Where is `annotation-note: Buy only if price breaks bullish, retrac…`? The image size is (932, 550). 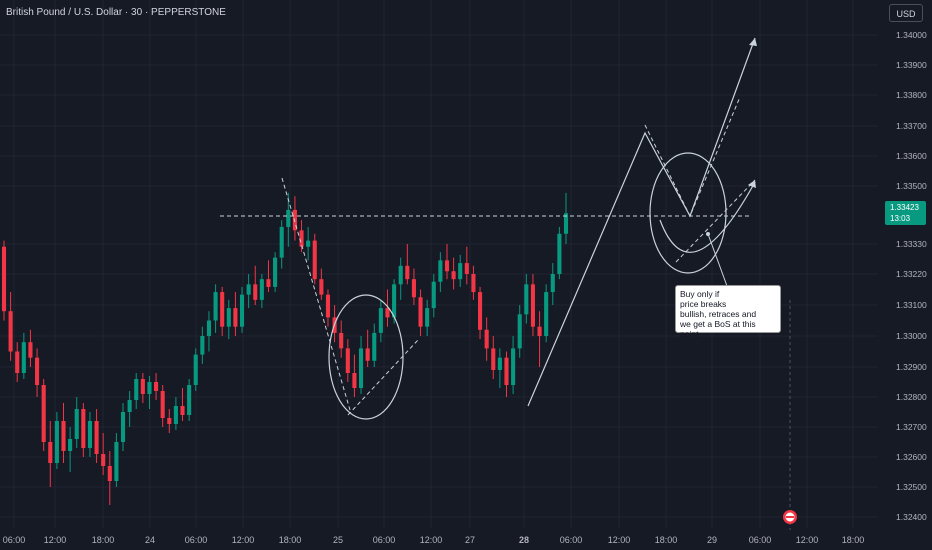 annotation-note: Buy only if price breaks bullish, retrac… is located at coordinates (728, 312).